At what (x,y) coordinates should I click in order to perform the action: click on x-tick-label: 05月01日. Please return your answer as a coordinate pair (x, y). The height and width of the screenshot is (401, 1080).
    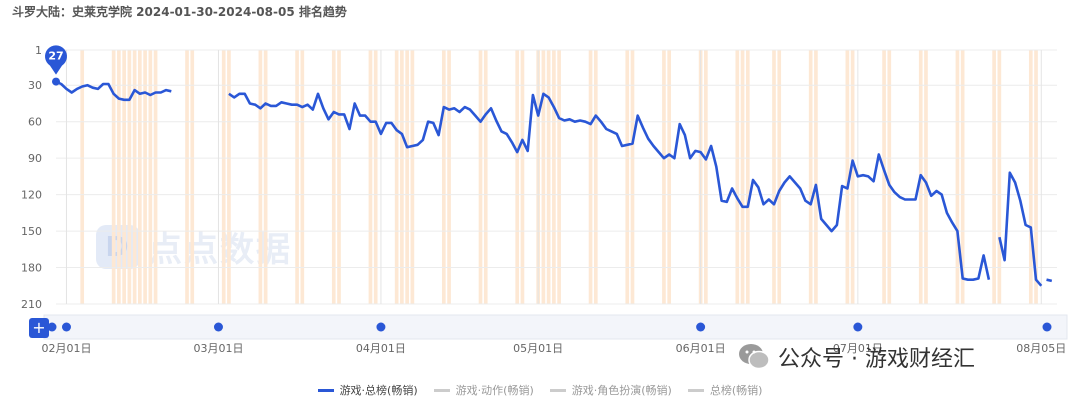
    Looking at the image, I should click on (538, 348).